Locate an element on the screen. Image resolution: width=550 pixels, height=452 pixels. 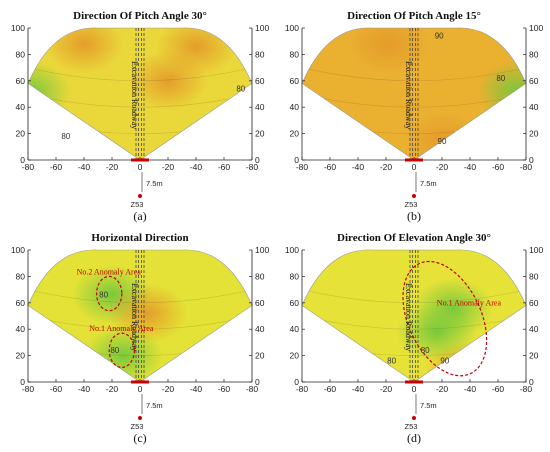
y-tick-label-right: 100 is located at coordinates (536, 250).